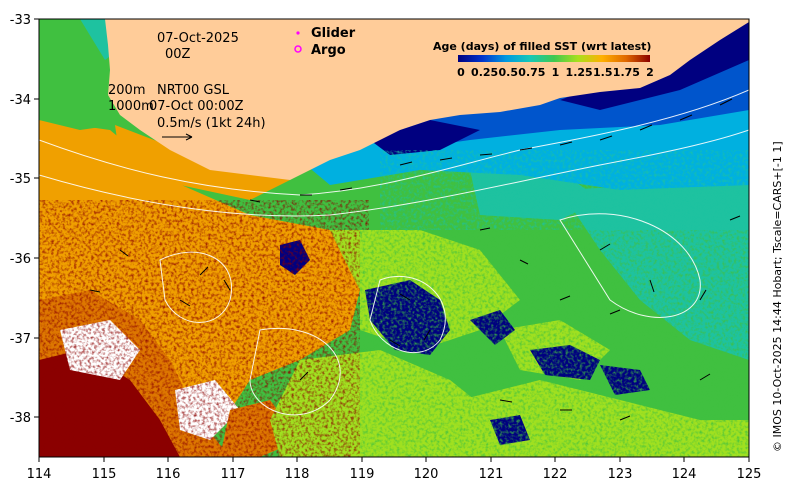 Image resolution: width=791 pixels, height=492 pixels. I want to click on x-tick-label: 120, so click(426, 474).